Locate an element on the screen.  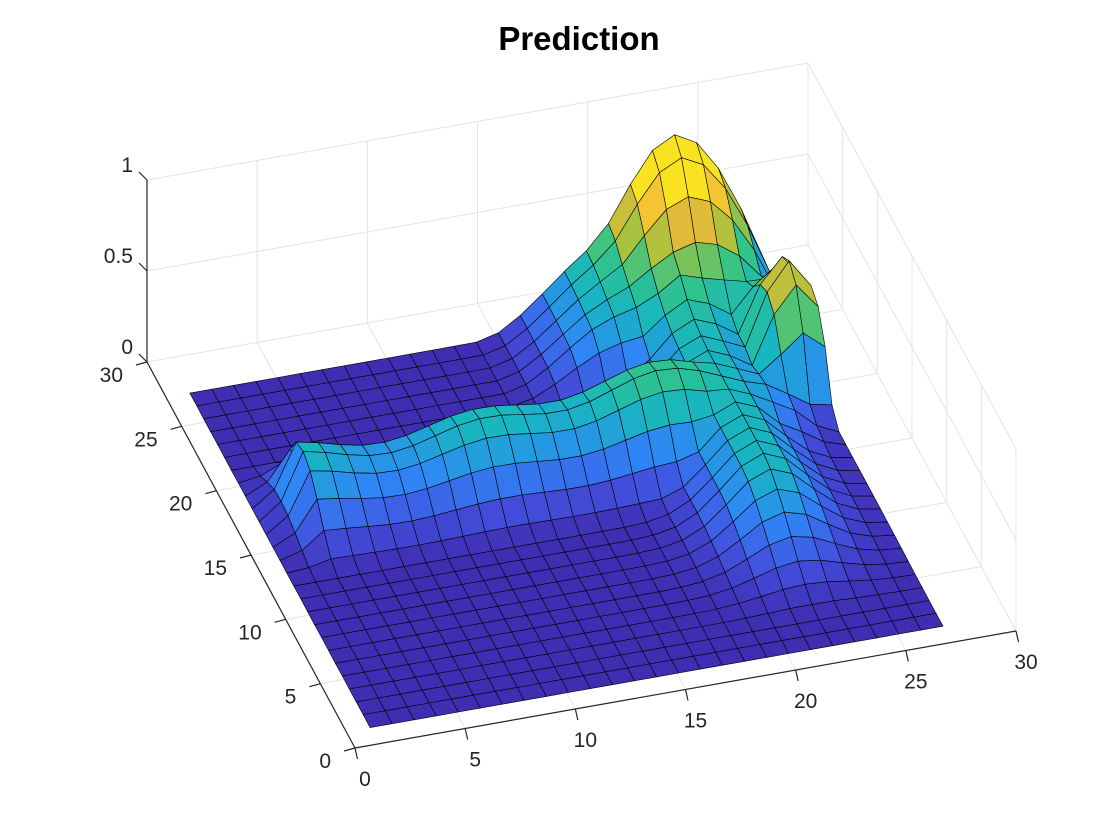
y-tick-label: 20 is located at coordinates (180, 504).